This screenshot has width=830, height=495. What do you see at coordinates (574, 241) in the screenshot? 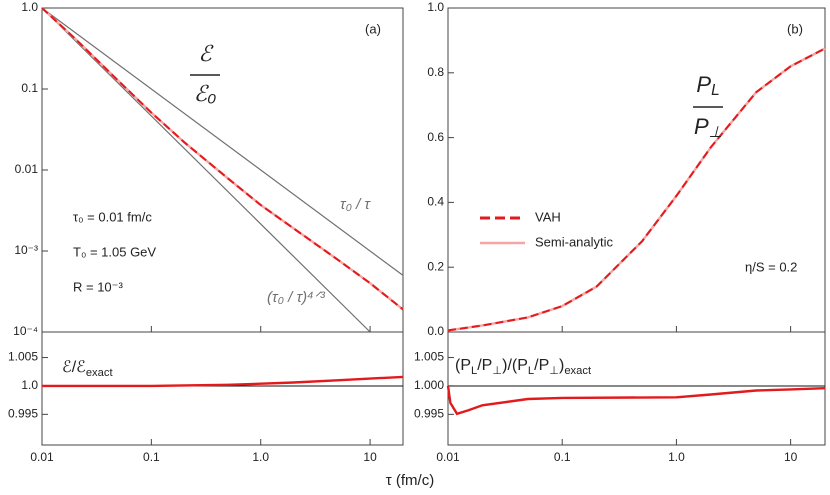
I see `legend-label: Semi-analytic` at bounding box center [574, 241].